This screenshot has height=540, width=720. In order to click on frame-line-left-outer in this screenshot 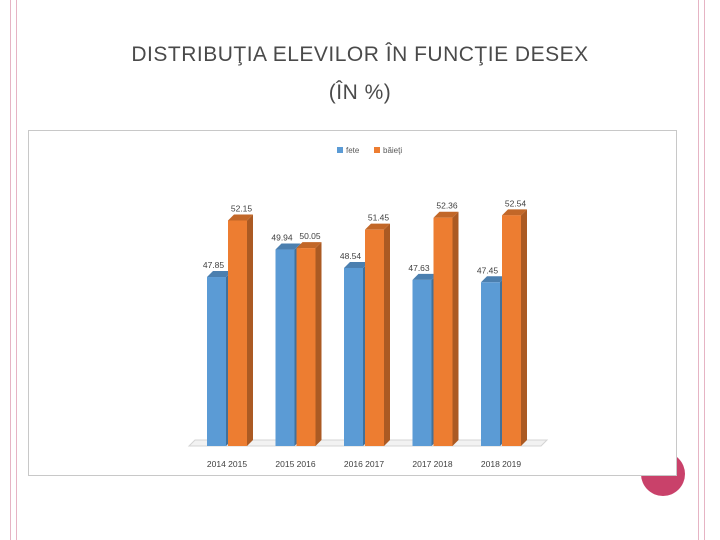, I will do `click(10, 270)`.